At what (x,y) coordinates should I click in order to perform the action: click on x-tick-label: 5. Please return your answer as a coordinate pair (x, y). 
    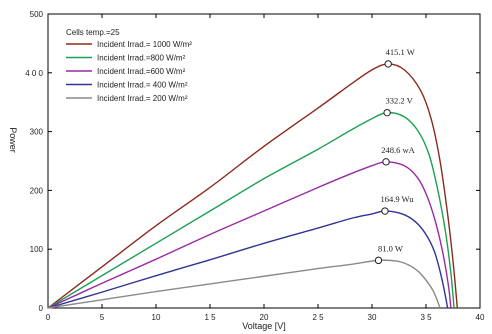
    Looking at the image, I should click on (102, 317).